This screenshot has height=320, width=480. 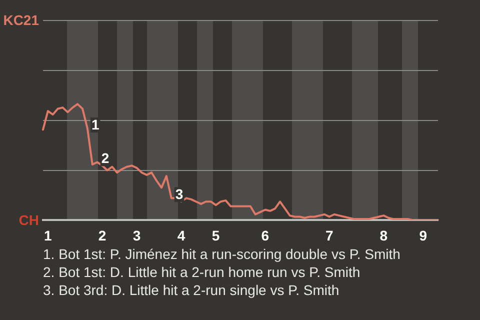 I want to click on x-tick-label: 2, so click(x=102, y=235).